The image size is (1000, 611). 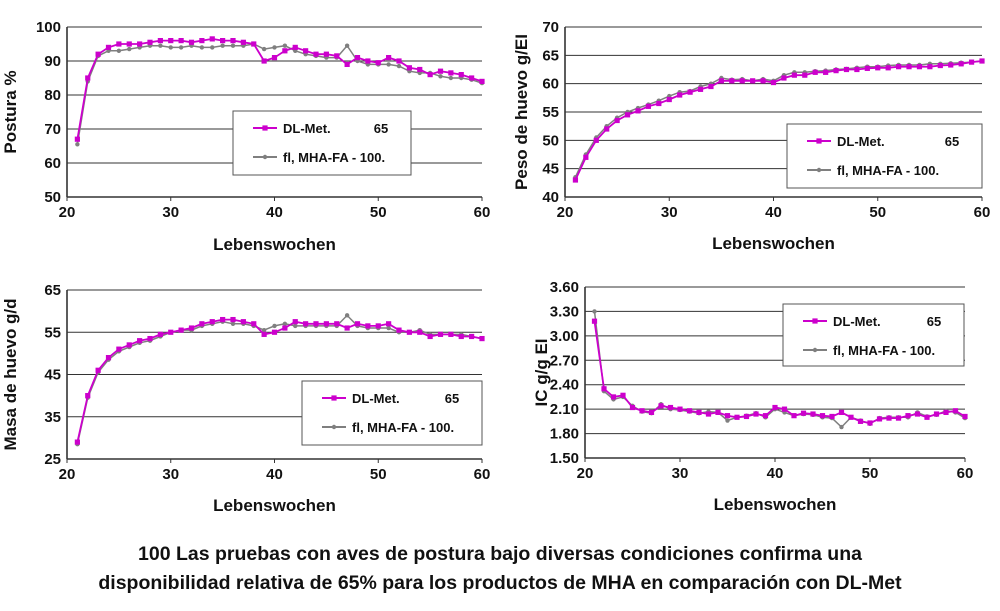 What do you see at coordinates (775, 504) in the screenshot?
I see `x-axis-title: Lebenswochen` at bounding box center [775, 504].